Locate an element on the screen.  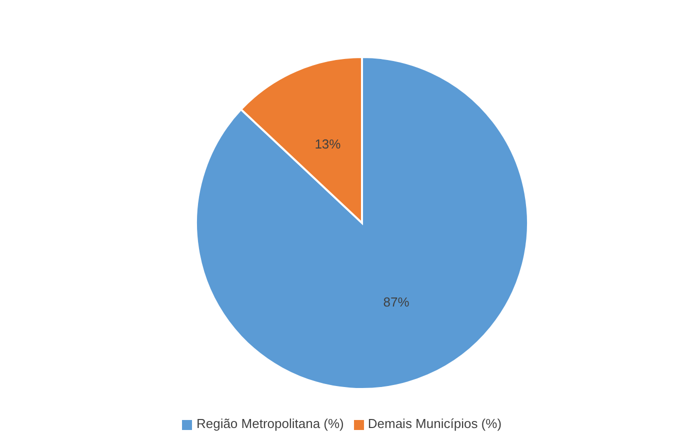
data-label: 87% is located at coordinates (396, 302).